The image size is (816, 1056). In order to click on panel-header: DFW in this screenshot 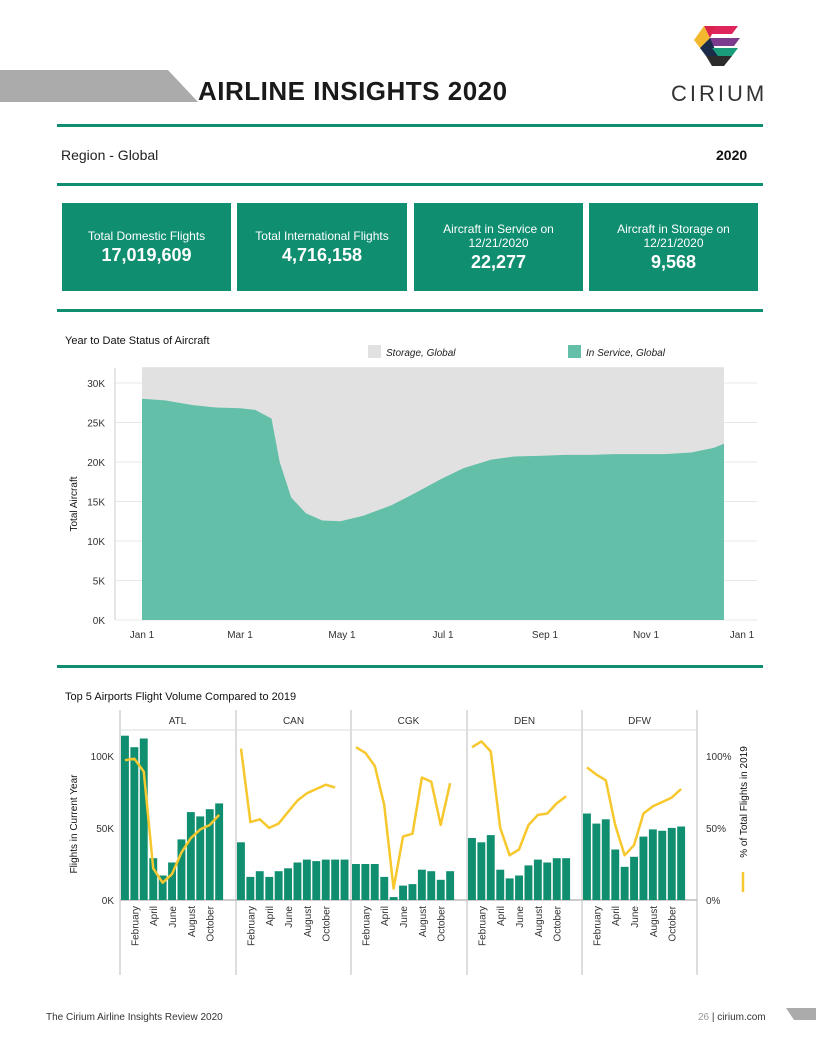, I will do `click(639, 721)`.